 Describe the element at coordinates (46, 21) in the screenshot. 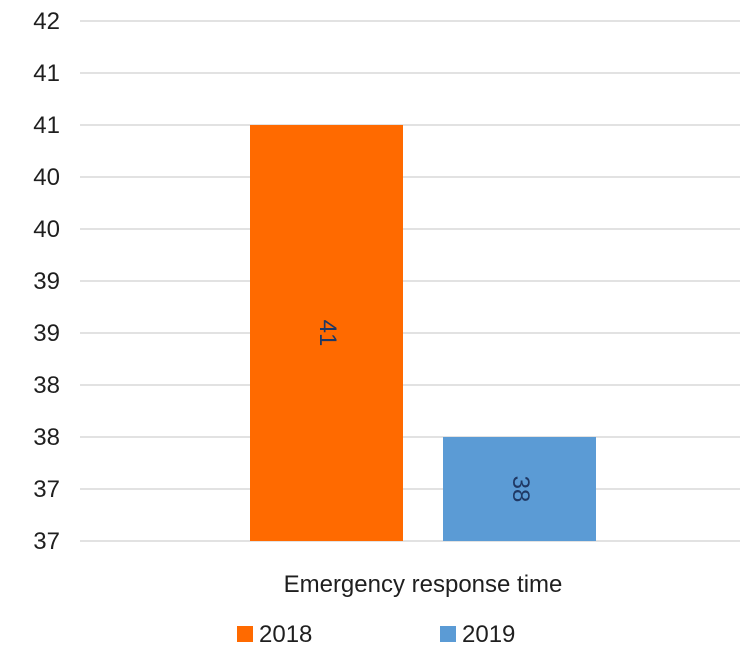

I see `y-tick-label: 42` at that location.